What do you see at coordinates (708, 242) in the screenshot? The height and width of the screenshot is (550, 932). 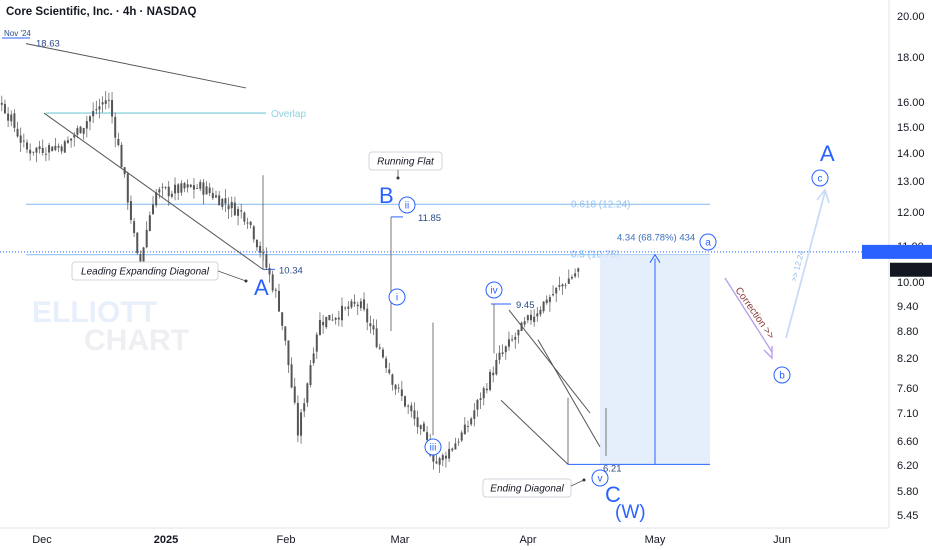 I see `wave-a-circle` at bounding box center [708, 242].